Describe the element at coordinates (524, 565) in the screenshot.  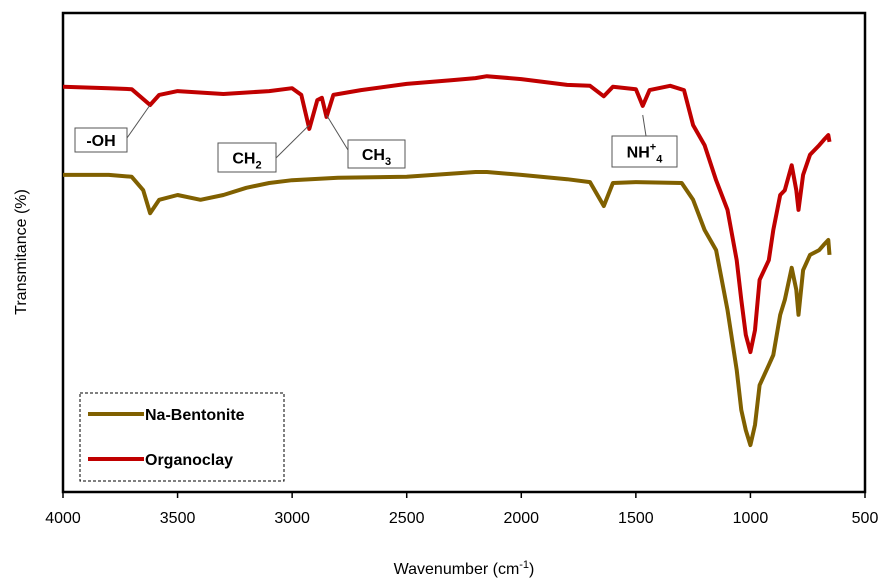
I see `x-axis-label-sup: -1` at that location.